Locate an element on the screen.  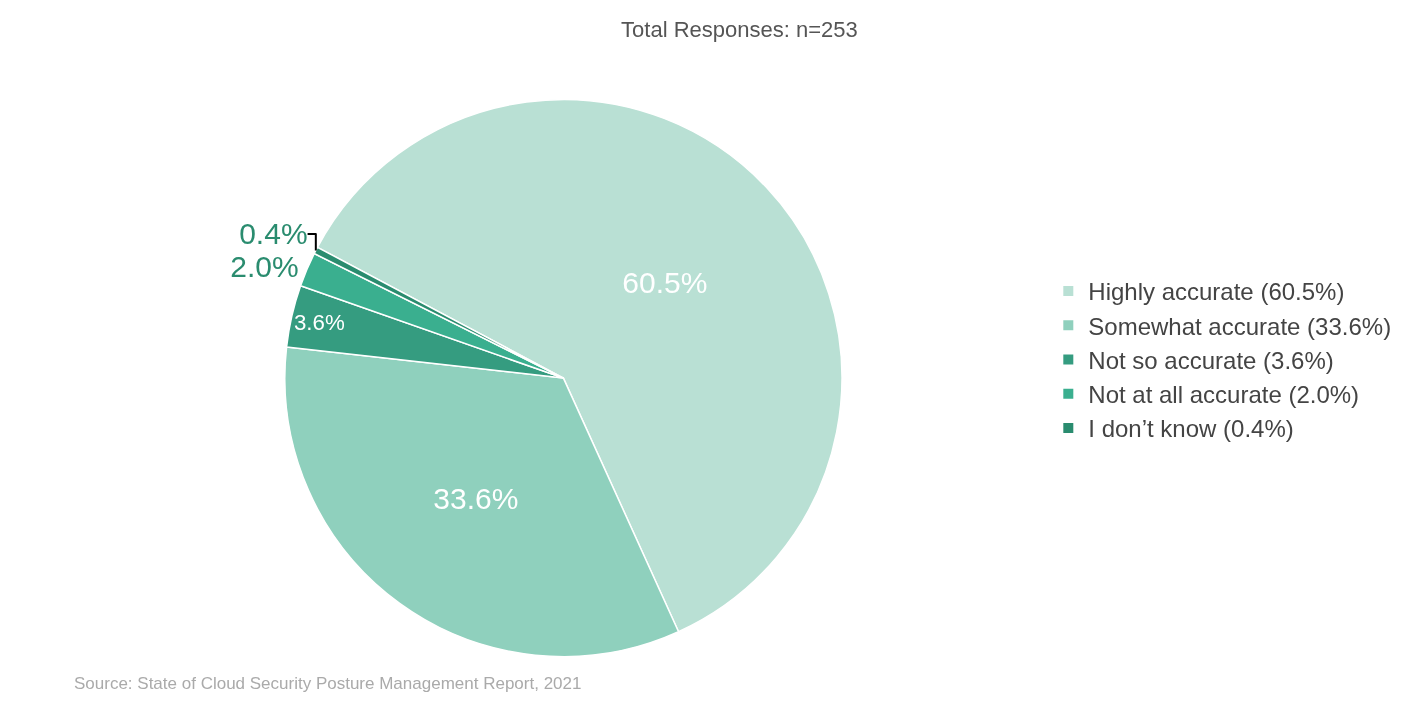
data-label: 33.6% is located at coordinates (476, 499).